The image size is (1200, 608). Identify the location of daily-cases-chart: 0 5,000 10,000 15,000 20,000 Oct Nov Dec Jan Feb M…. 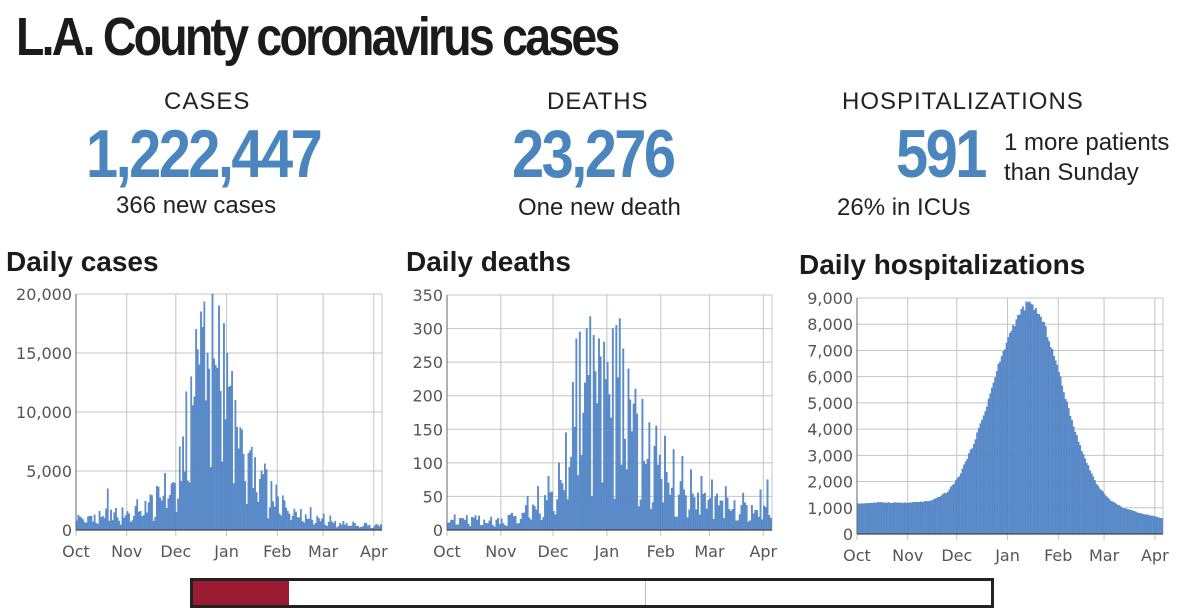
(202, 423).